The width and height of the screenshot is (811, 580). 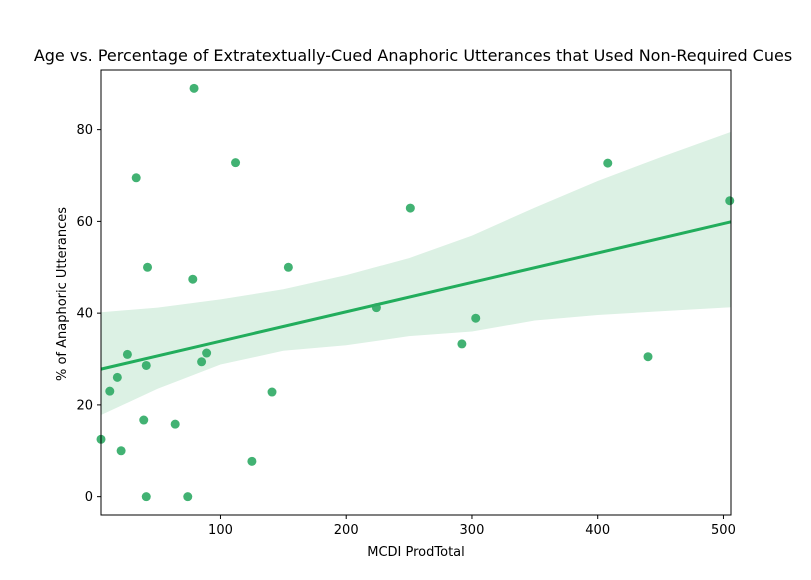 What do you see at coordinates (597, 530) in the screenshot?
I see `x-tick-label: 400` at bounding box center [597, 530].